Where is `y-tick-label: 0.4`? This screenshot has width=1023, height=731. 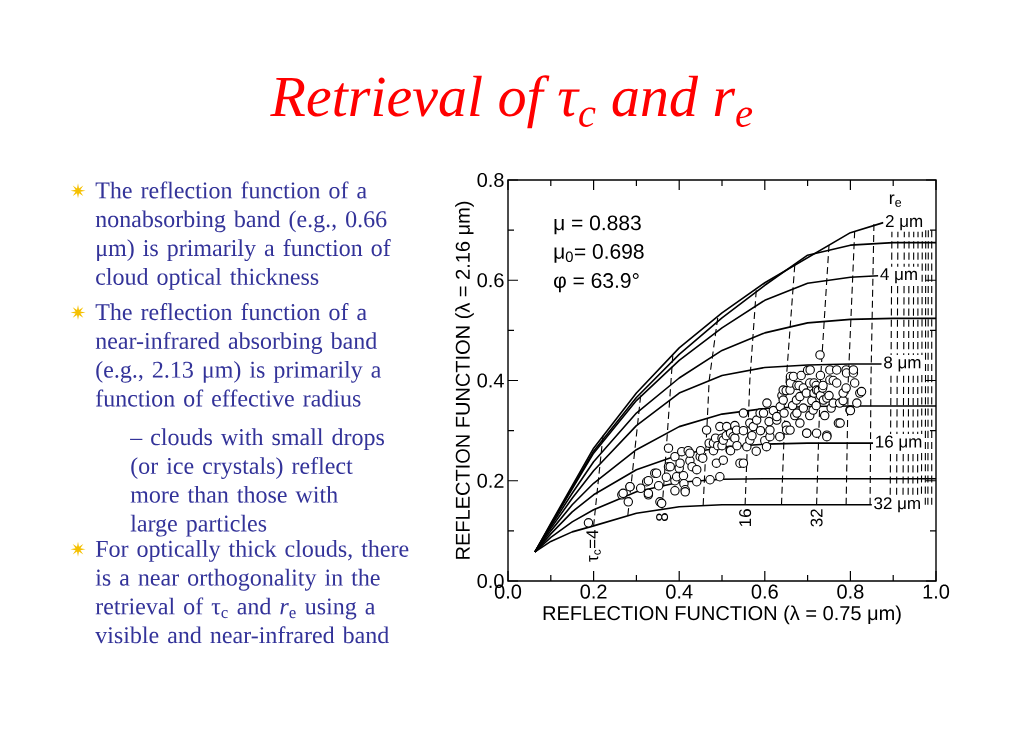 y-tick-label: 0.4 is located at coordinates (490, 380).